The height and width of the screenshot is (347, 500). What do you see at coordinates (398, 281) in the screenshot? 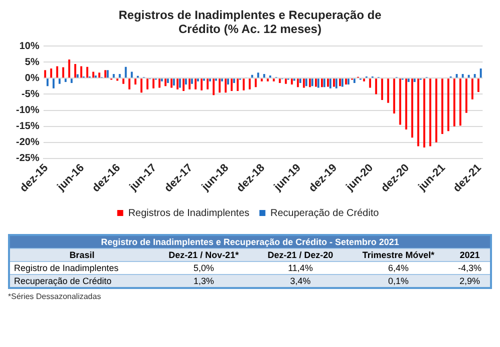
I see `text: 0,1%` at bounding box center [398, 281].